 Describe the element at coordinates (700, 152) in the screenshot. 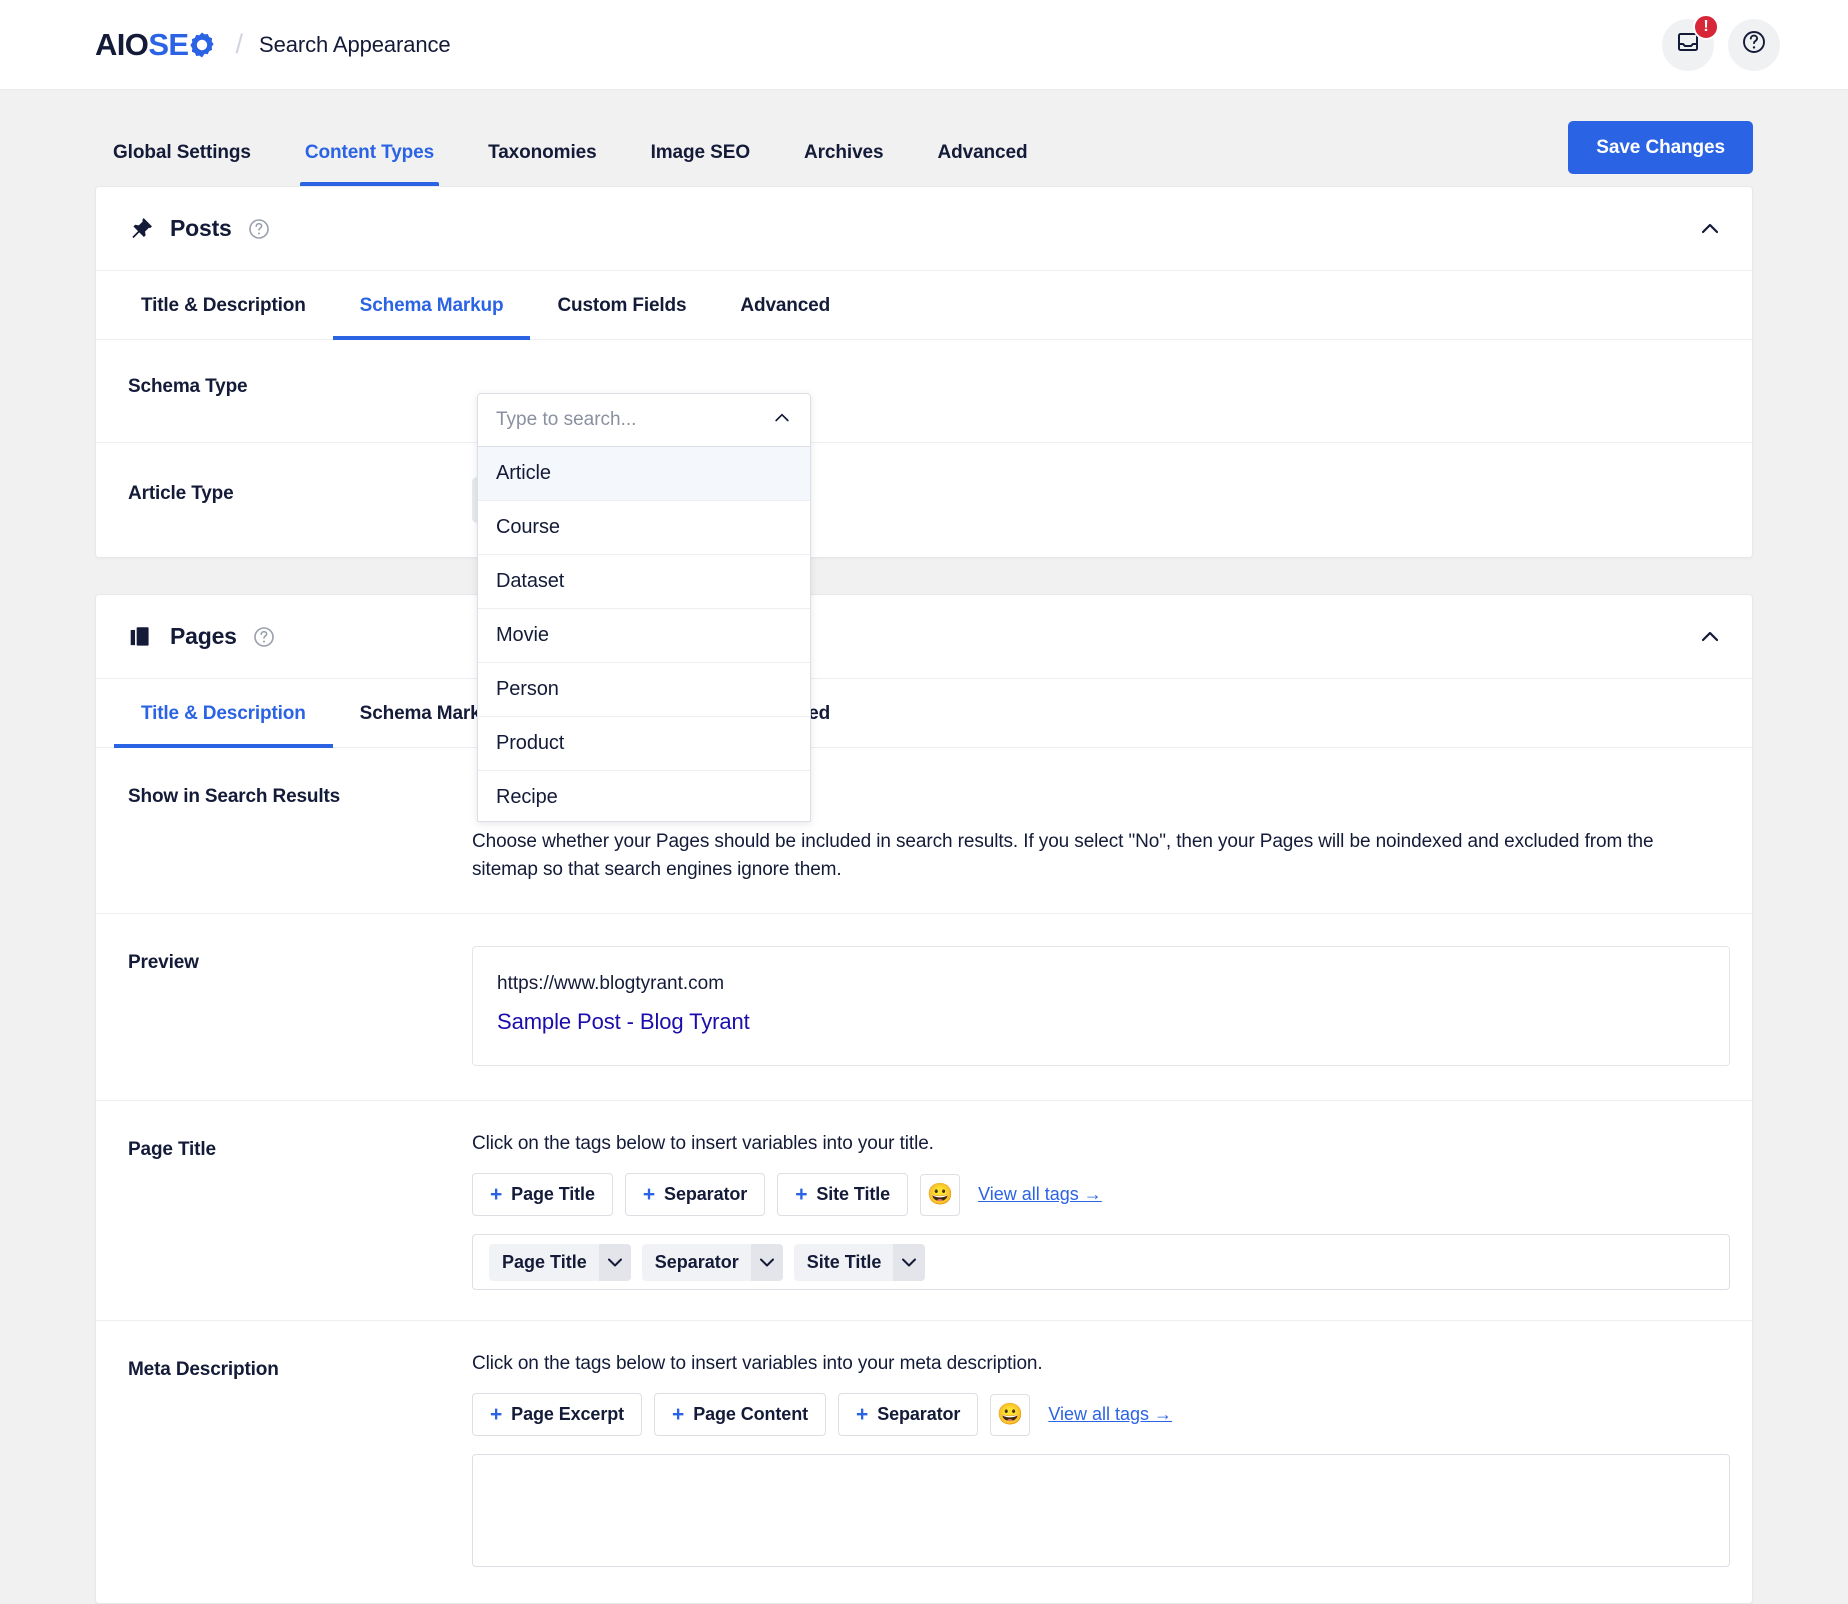

I see `tab-image-seo: Image SEO` at that location.